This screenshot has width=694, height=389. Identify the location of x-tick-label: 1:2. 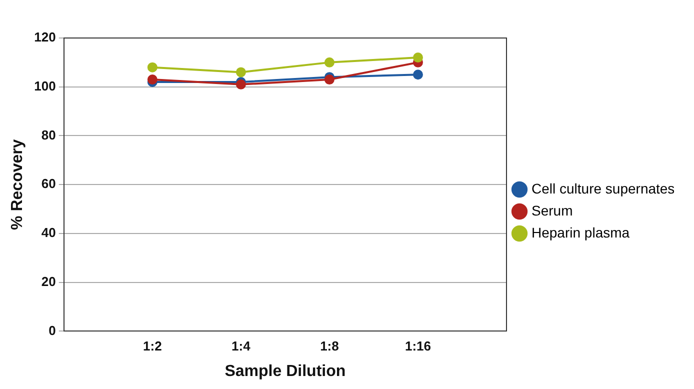
(152, 346).